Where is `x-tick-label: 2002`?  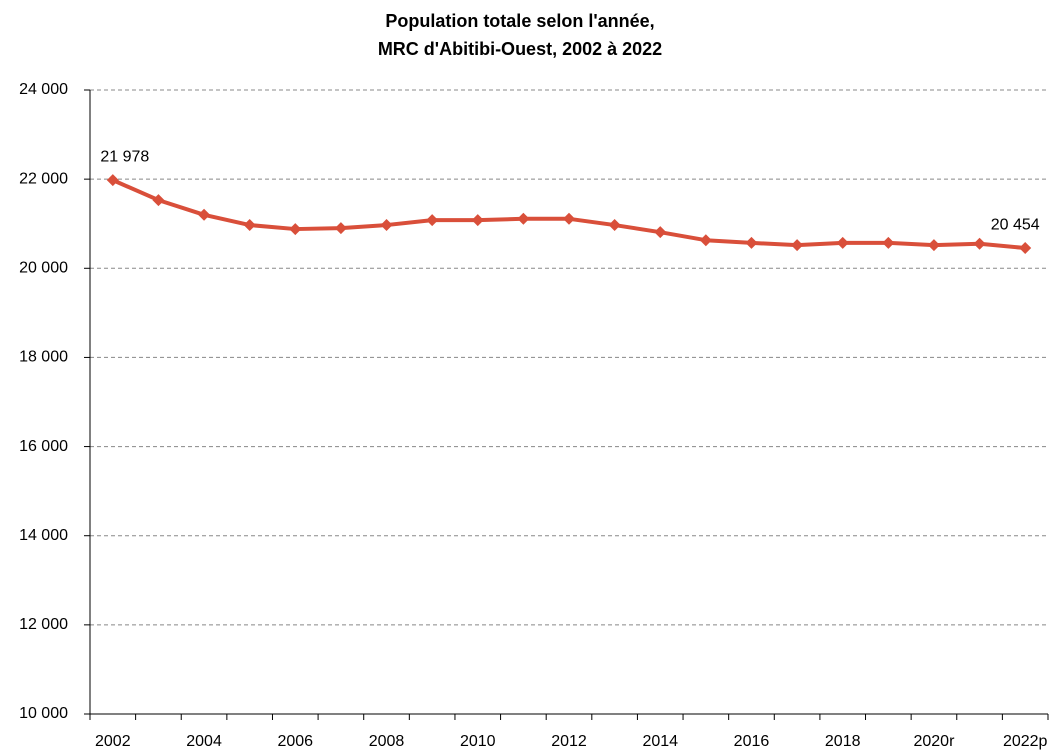 x-tick-label: 2002 is located at coordinates (113, 741).